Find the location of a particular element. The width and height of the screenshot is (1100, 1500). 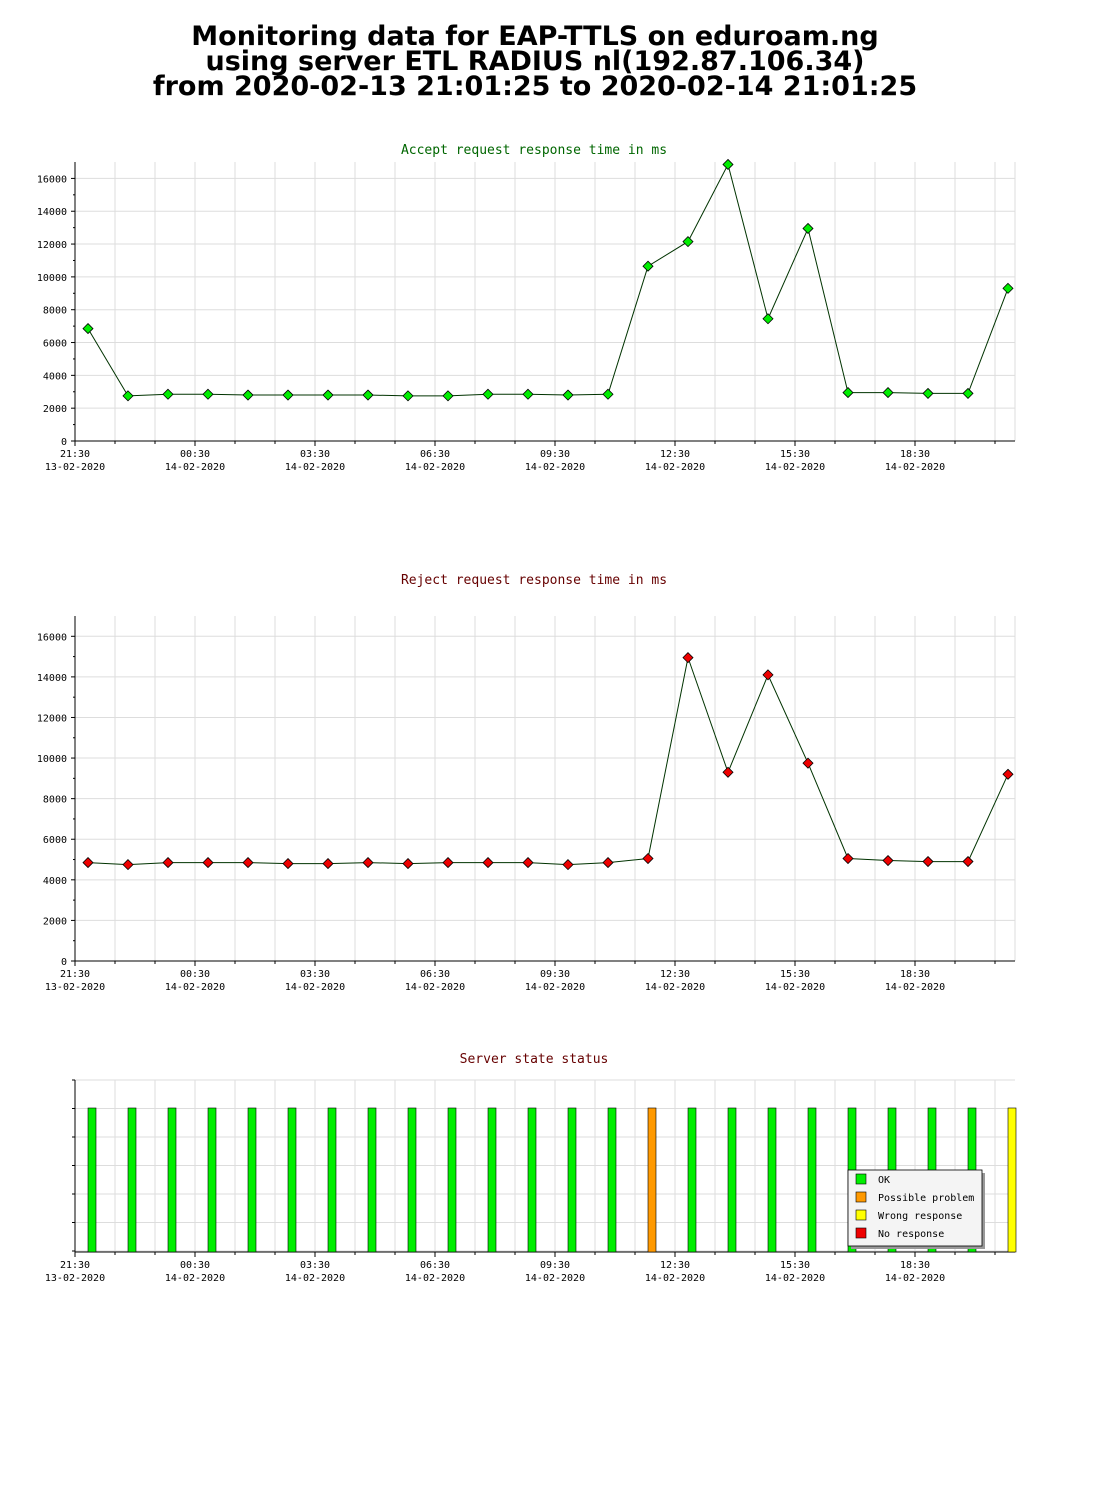

chart-title: Reject request response time in ms is located at coordinates (534, 580).